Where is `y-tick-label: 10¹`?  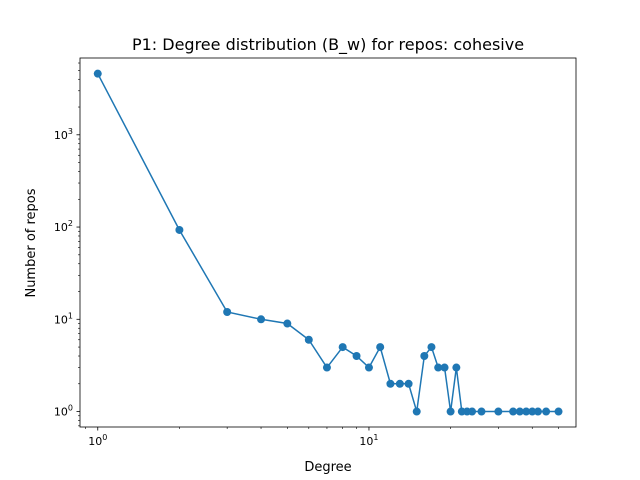 y-tick-label: 10¹ is located at coordinates (63, 318).